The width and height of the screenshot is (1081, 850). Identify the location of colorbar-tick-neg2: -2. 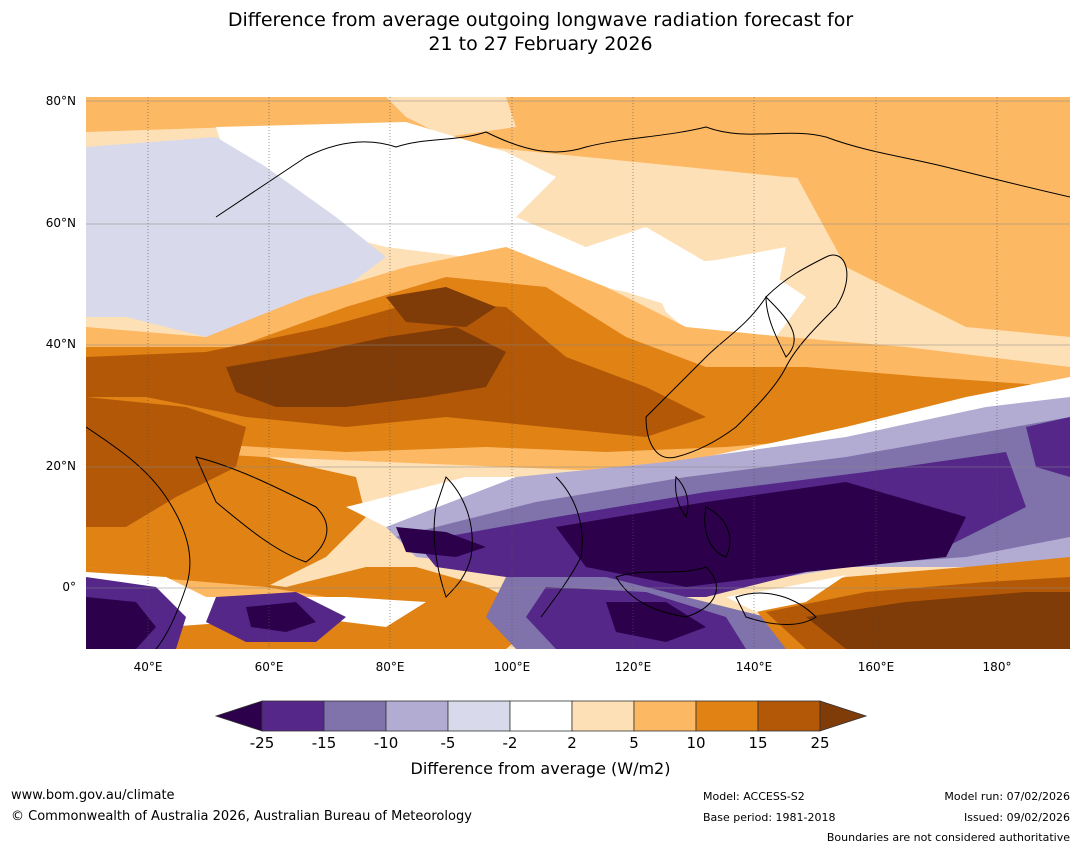
(510, 743).